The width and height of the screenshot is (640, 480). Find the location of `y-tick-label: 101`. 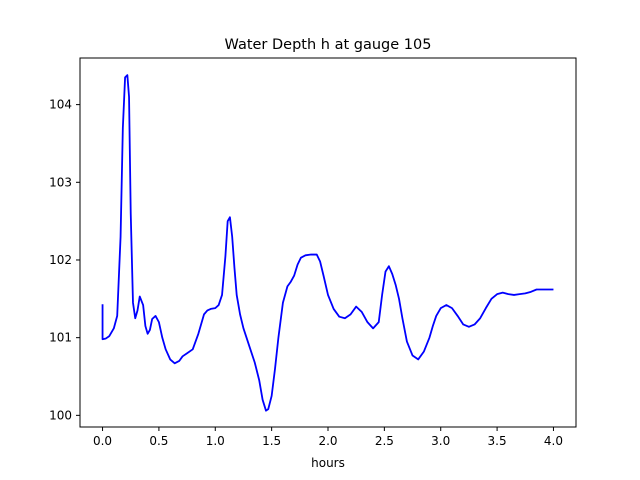

y-tick-label: 101 is located at coordinates (60, 338).